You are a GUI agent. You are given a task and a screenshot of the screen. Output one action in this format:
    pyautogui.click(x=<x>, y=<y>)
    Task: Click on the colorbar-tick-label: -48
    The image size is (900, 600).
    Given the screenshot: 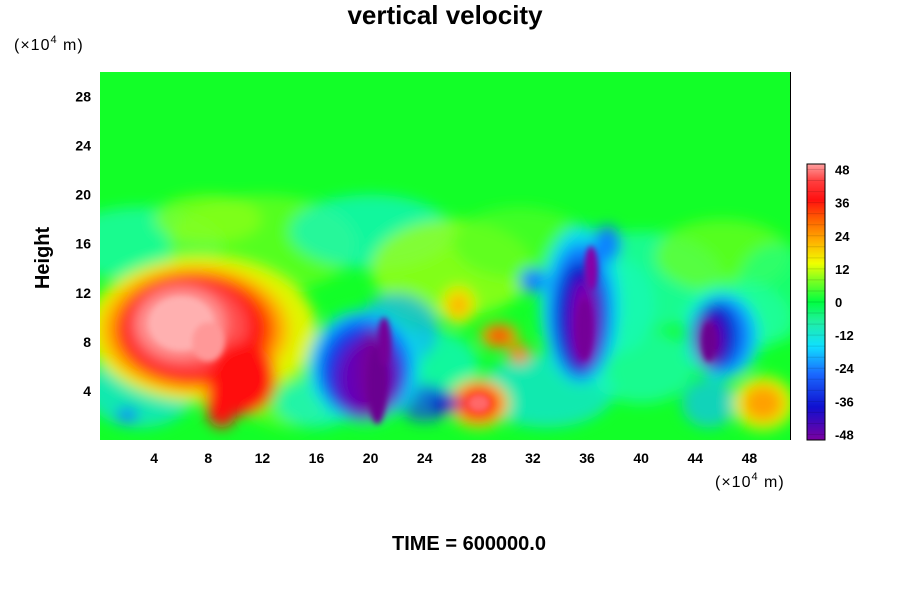 What is the action you would take?
    pyautogui.click(x=844, y=434)
    